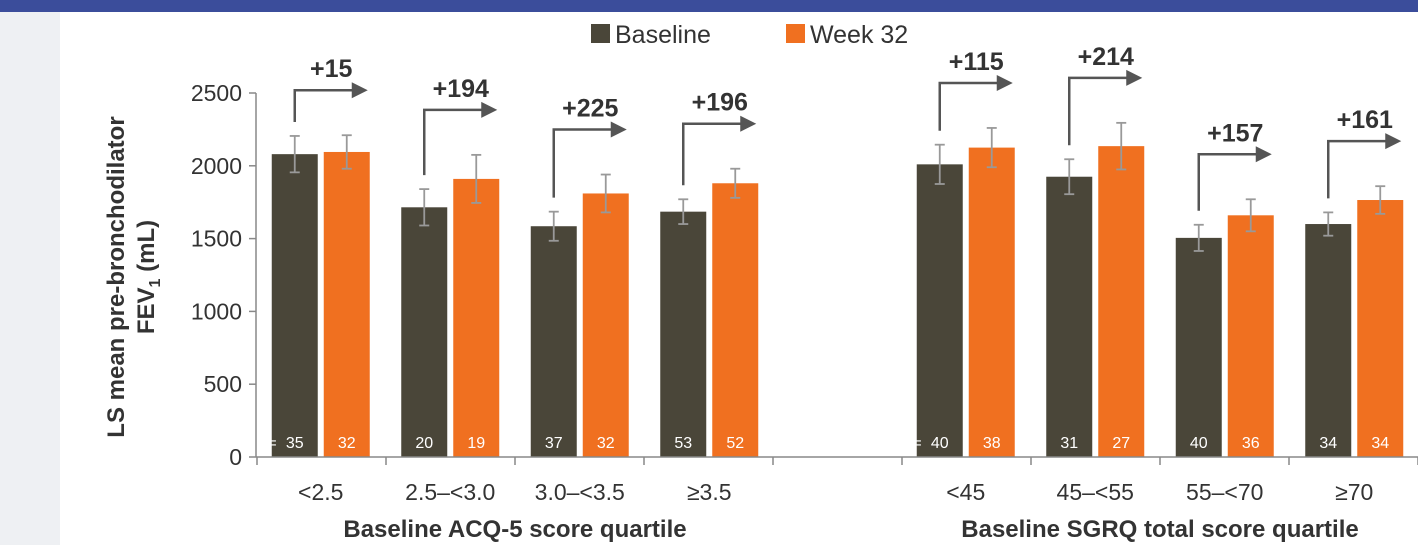 The image size is (1418, 545). Describe the element at coordinates (450, 492) in the screenshot. I see `x-category-label: 2.5–<3.0` at that location.